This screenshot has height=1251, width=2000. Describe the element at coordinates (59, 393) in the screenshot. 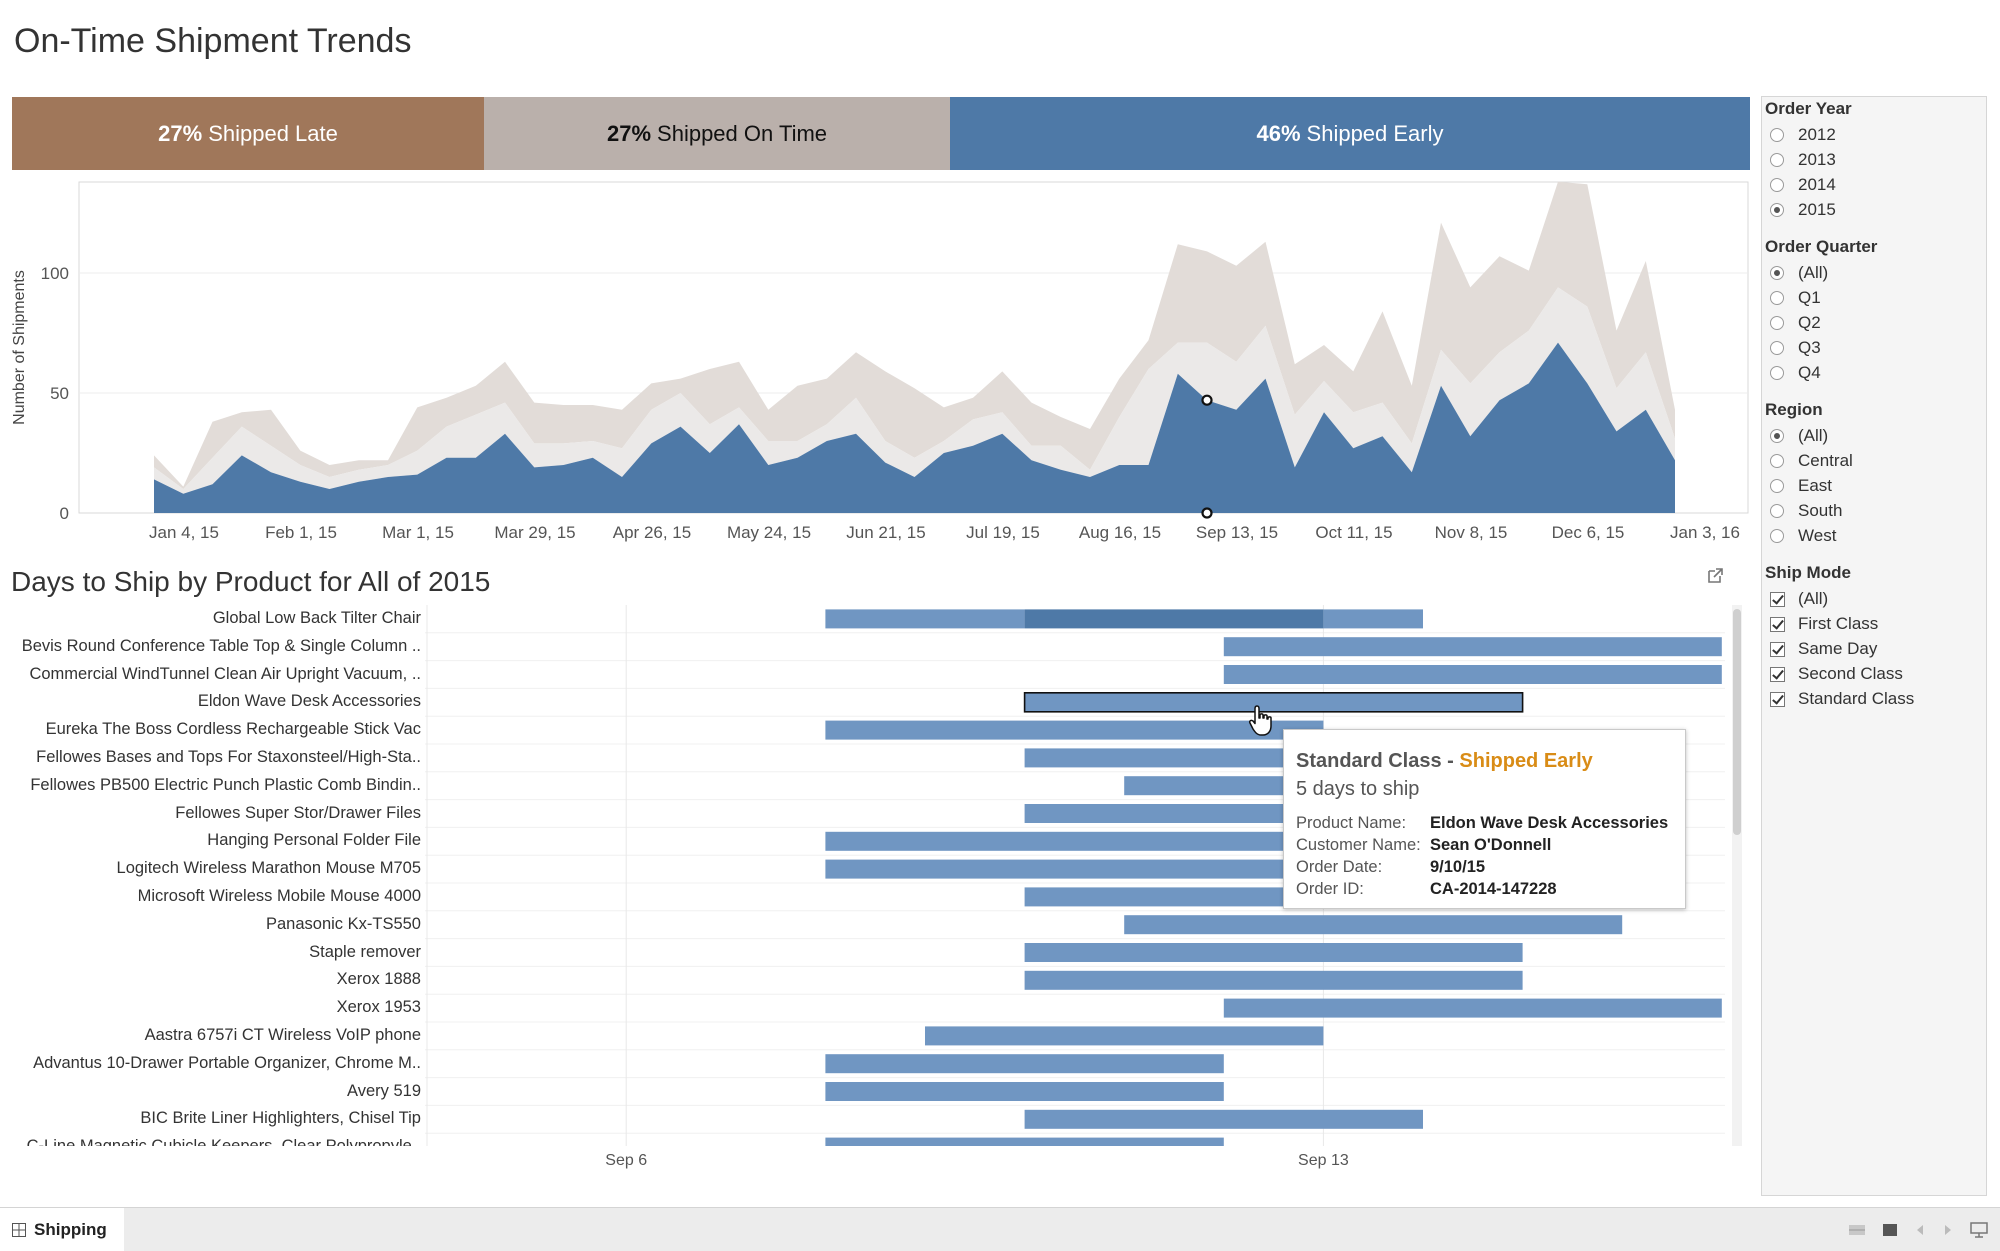

I see `y-tick-label: 50` at that location.